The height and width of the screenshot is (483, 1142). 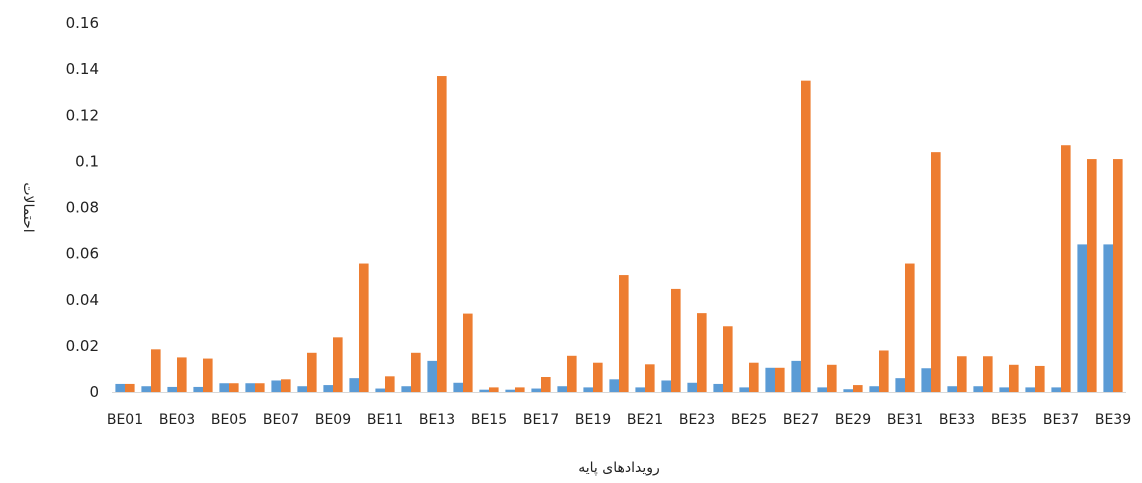 I want to click on y-tick-label: 0, so click(x=94, y=392).